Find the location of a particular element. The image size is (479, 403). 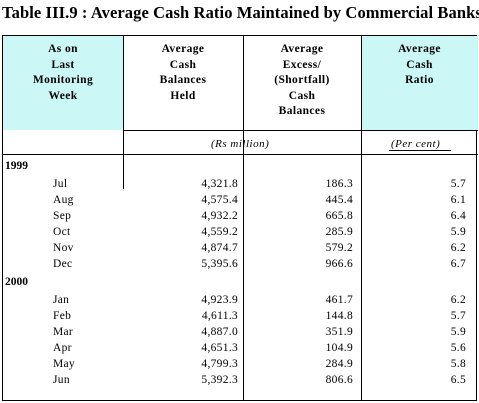

cell-excess: 284.9 is located at coordinates (339, 364).